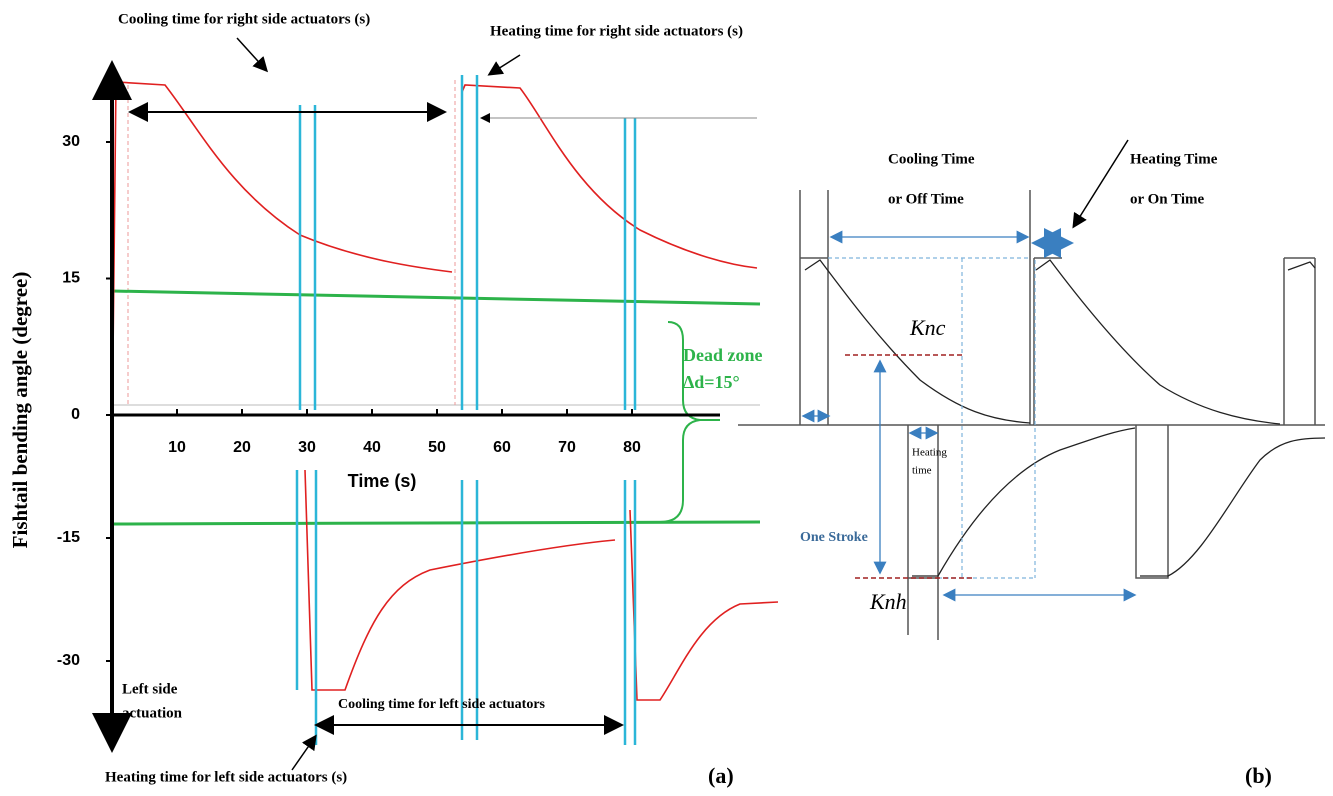  Describe the element at coordinates (71, 141) in the screenshot. I see `y-tick-label: 30` at that location.